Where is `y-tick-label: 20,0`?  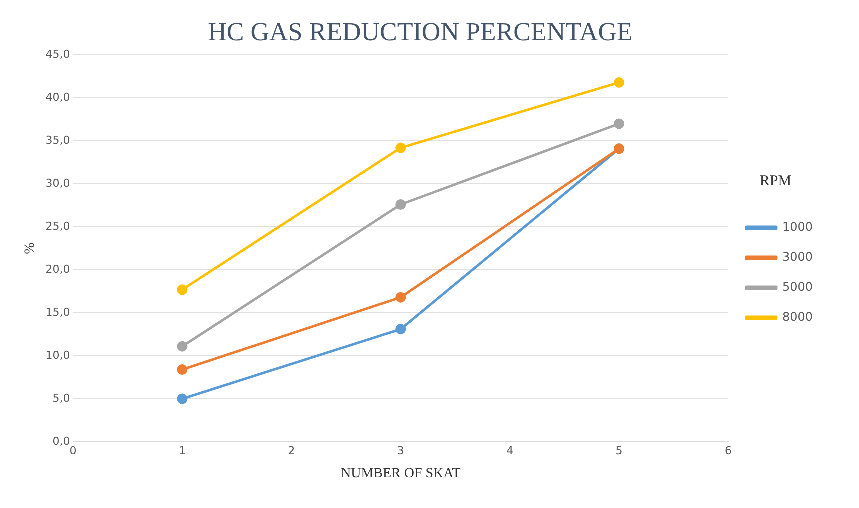 y-tick-label: 20,0 is located at coordinates (58, 269).